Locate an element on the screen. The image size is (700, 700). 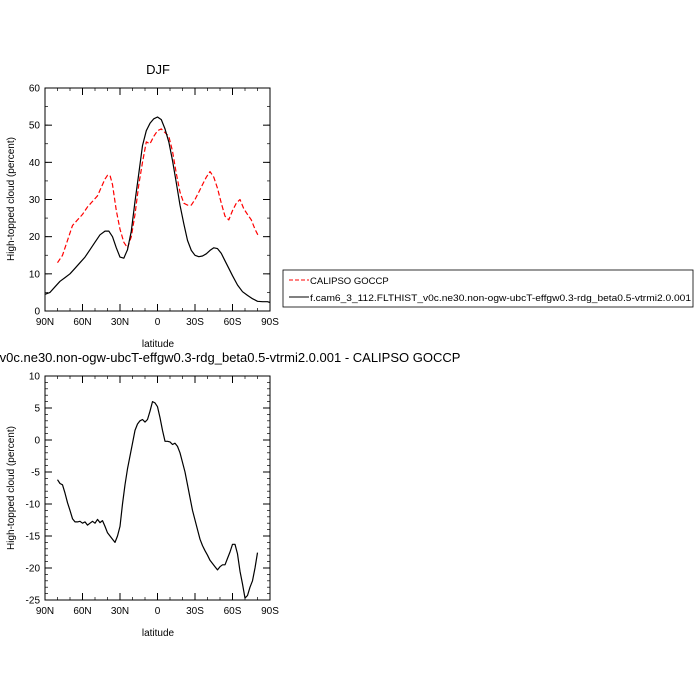
y-tick-label: 50 is located at coordinates (35, 126).